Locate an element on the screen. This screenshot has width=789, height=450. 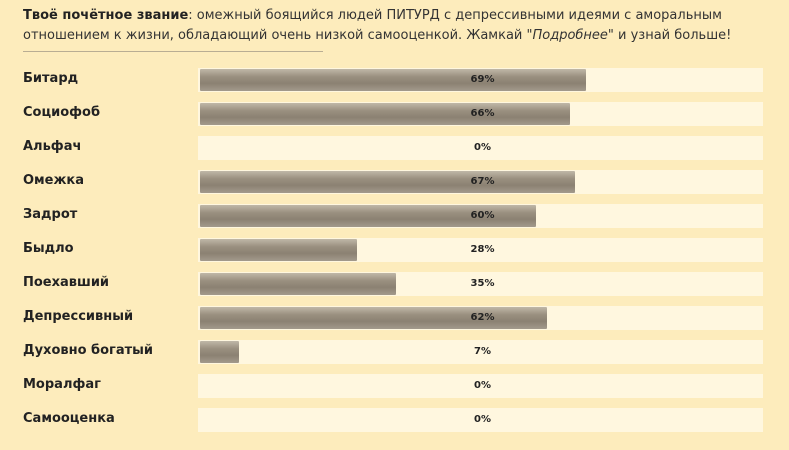
result-row: Быдло 28% is located at coordinates (394, 250).